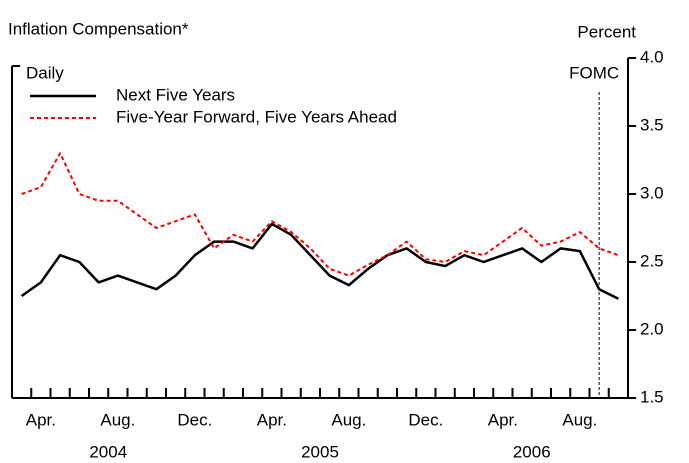 This screenshot has height=463, width=689. I want to click on chart-title: Inflation Compensation*, so click(98, 28).